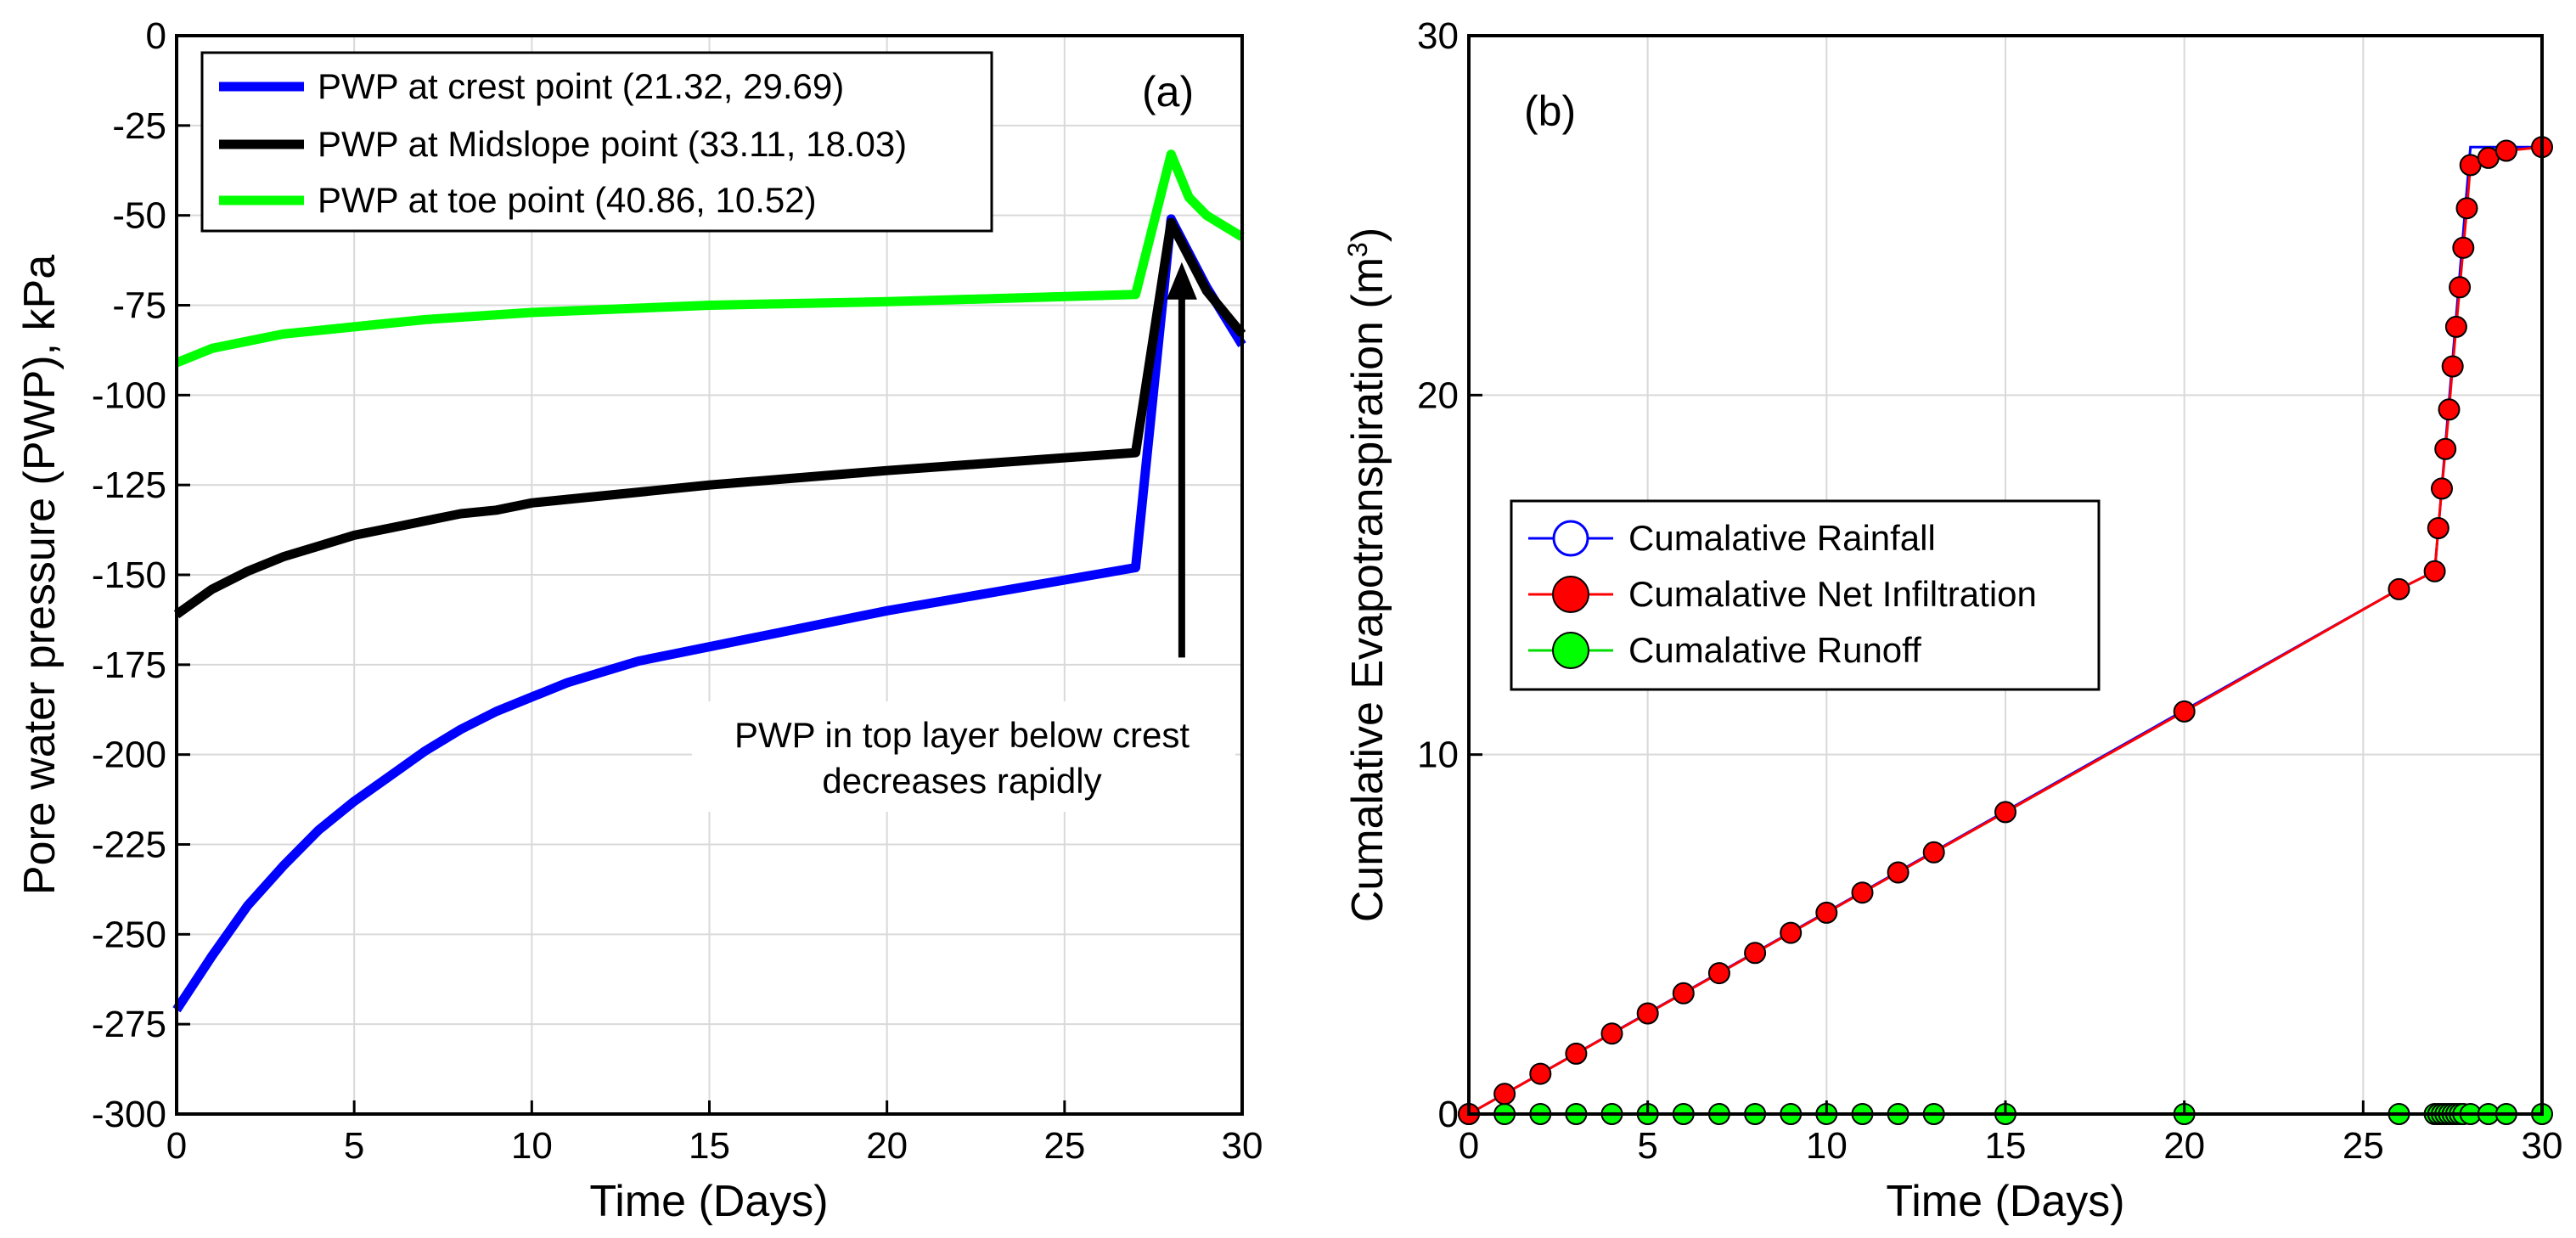  I want to click on y-tick-label: -25, so click(139, 126).